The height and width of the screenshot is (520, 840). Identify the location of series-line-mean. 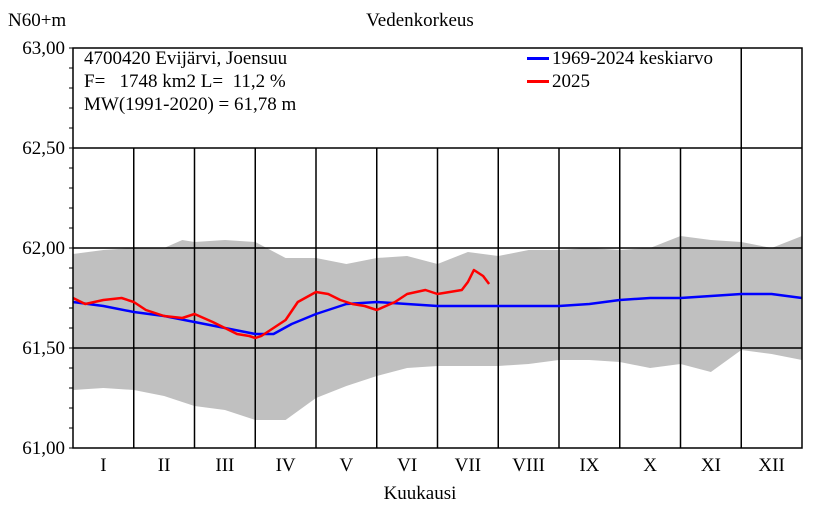
(437, 314).